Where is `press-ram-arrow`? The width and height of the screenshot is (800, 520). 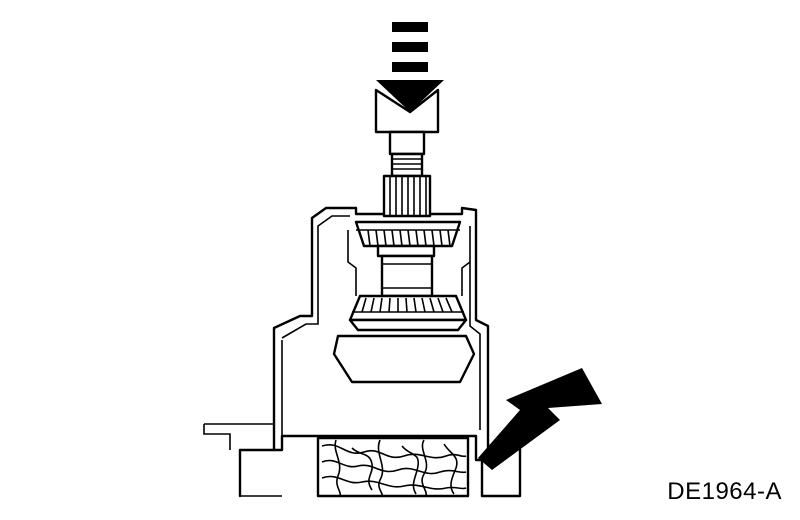
press-ram-arrow is located at coordinates (410, 67).